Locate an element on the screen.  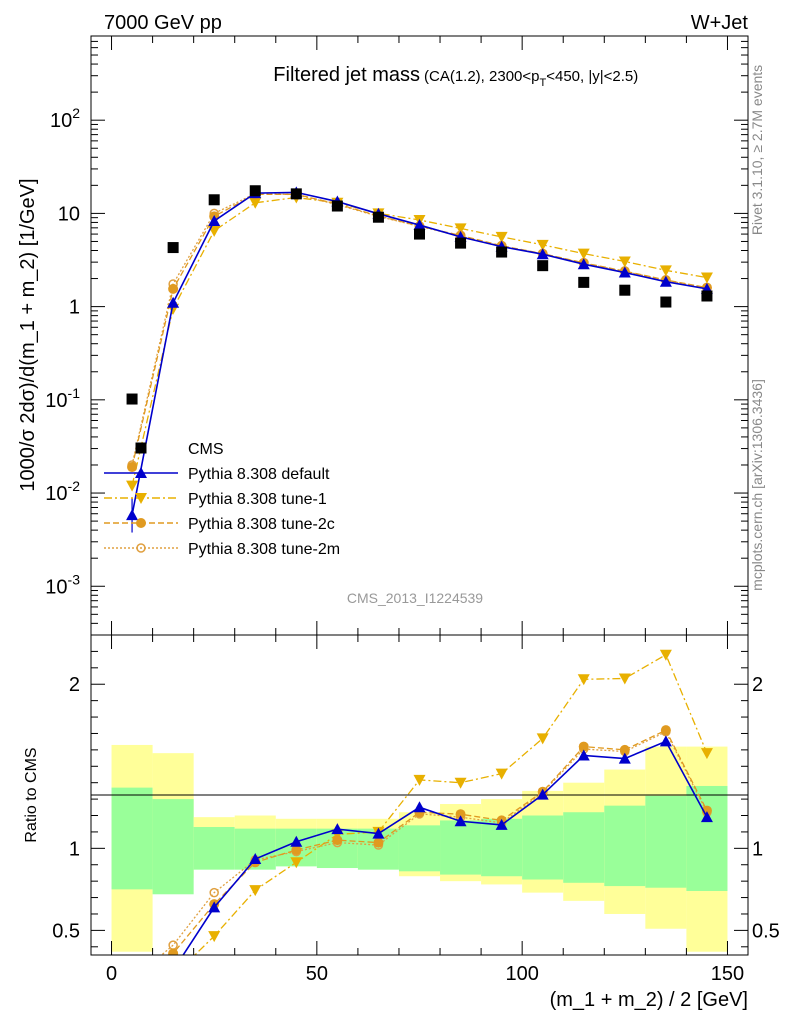
y-tick-exponent: 2 is located at coordinates (76, 113).